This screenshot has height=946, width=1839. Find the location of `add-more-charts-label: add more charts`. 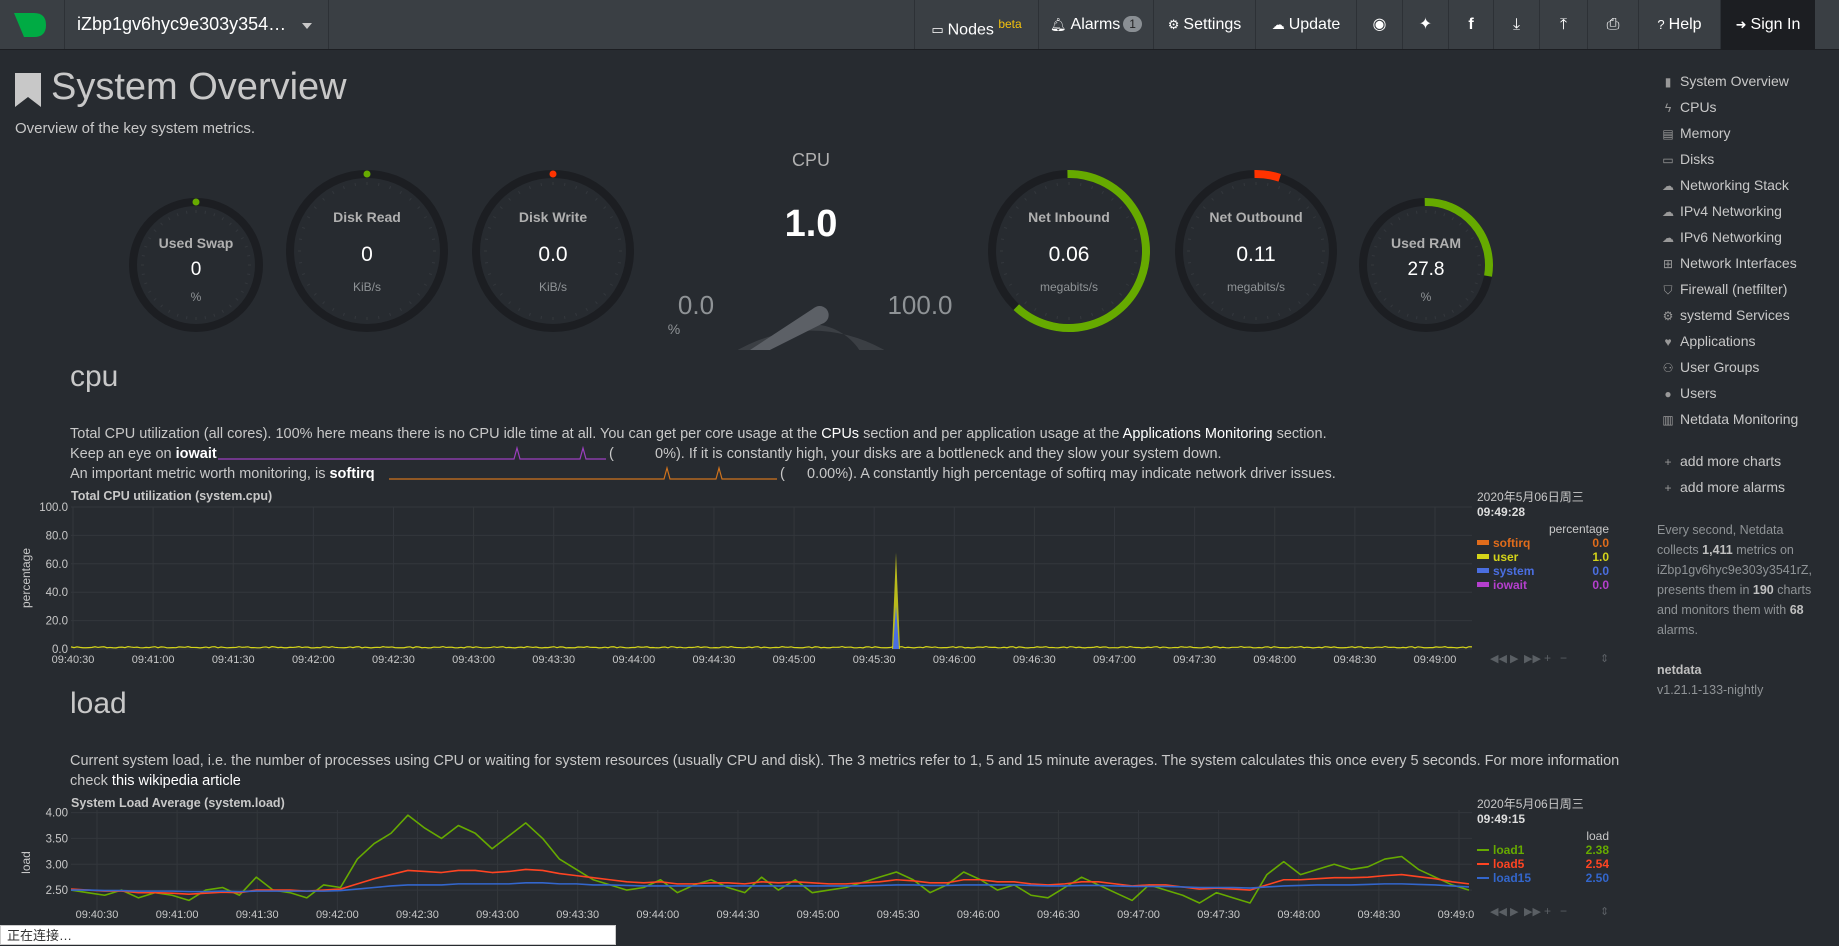

add-more-charts-label: add more charts is located at coordinates (1731, 461).